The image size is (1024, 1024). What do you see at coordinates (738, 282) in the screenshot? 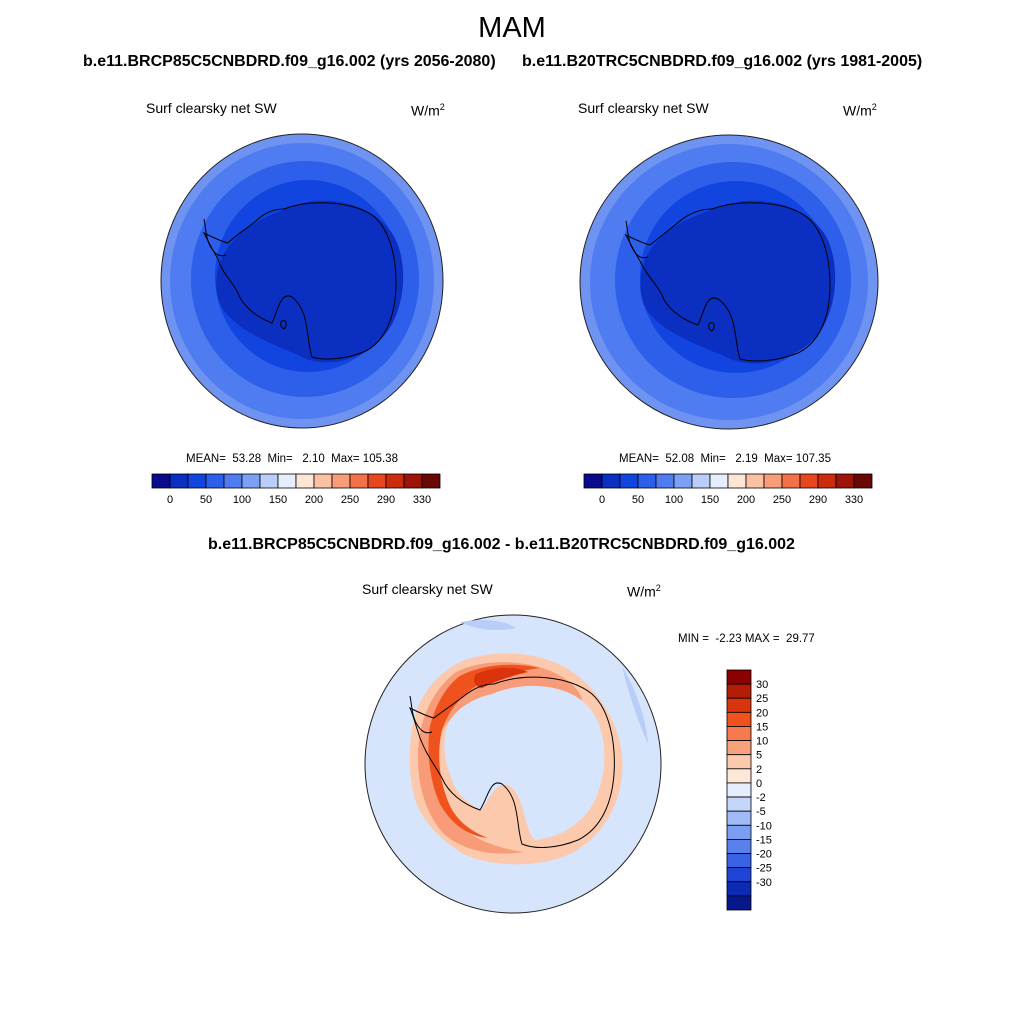
I see `map-interior` at bounding box center [738, 282].